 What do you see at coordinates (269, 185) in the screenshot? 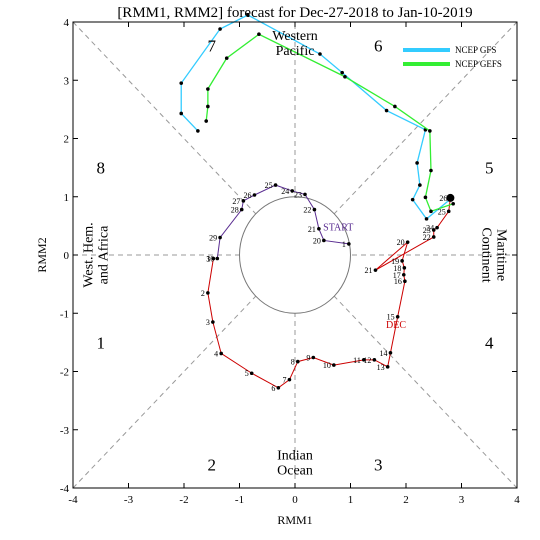
I see `day-label: 25` at bounding box center [269, 185].